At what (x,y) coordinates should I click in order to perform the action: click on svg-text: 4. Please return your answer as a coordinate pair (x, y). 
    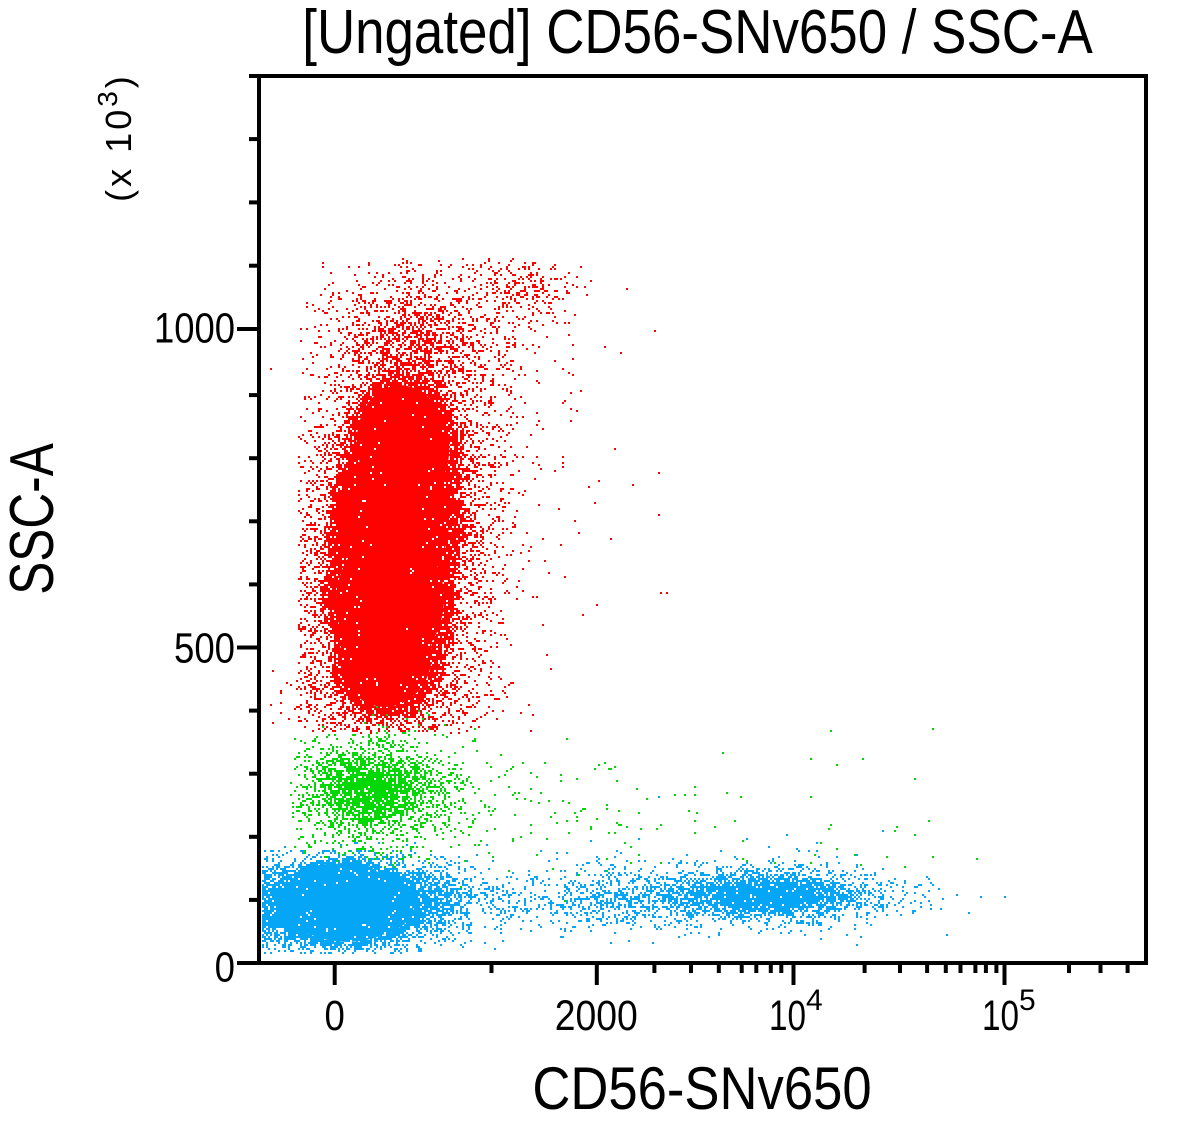
    Looking at the image, I should click on (814, 1000).